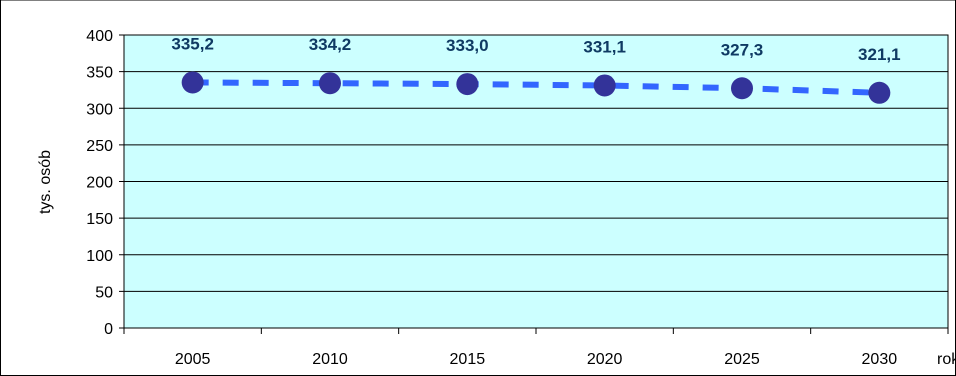  I want to click on data-label-2010: 334,2, so click(330, 44).